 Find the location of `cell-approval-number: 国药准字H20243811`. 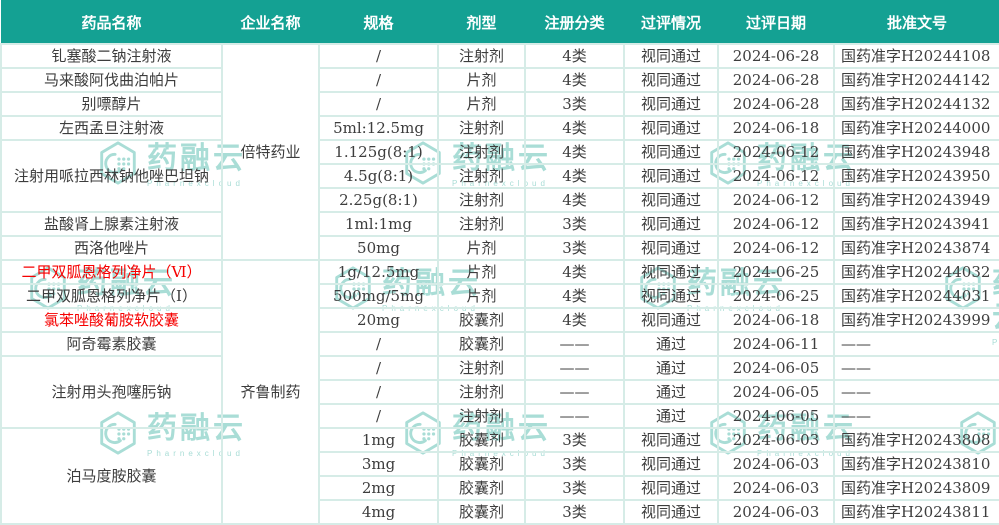

cell-approval-number: 国药准字H20243811 is located at coordinates (916, 512).